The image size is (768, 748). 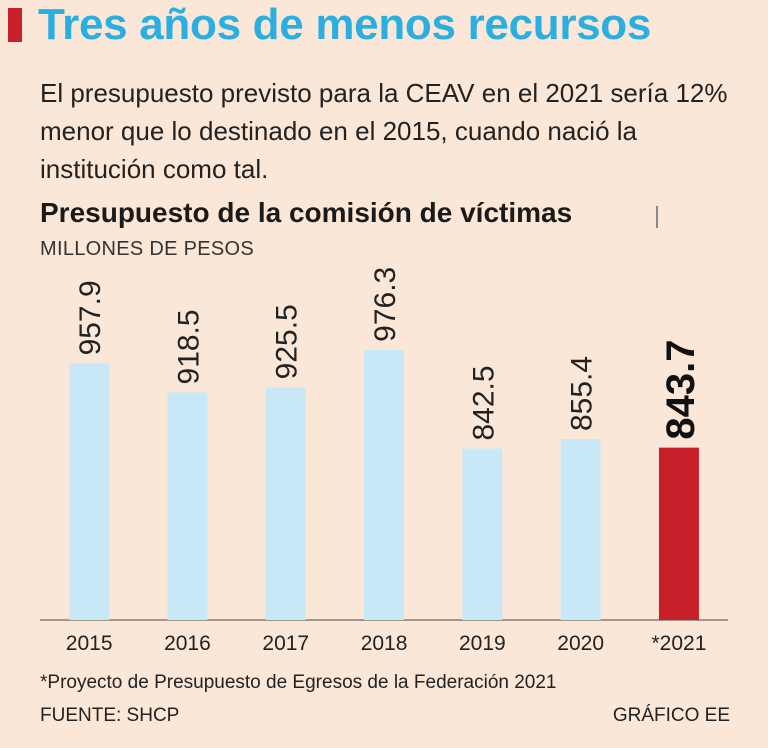 I want to click on x-tick-label-2019: 2019, so click(x=482, y=643).